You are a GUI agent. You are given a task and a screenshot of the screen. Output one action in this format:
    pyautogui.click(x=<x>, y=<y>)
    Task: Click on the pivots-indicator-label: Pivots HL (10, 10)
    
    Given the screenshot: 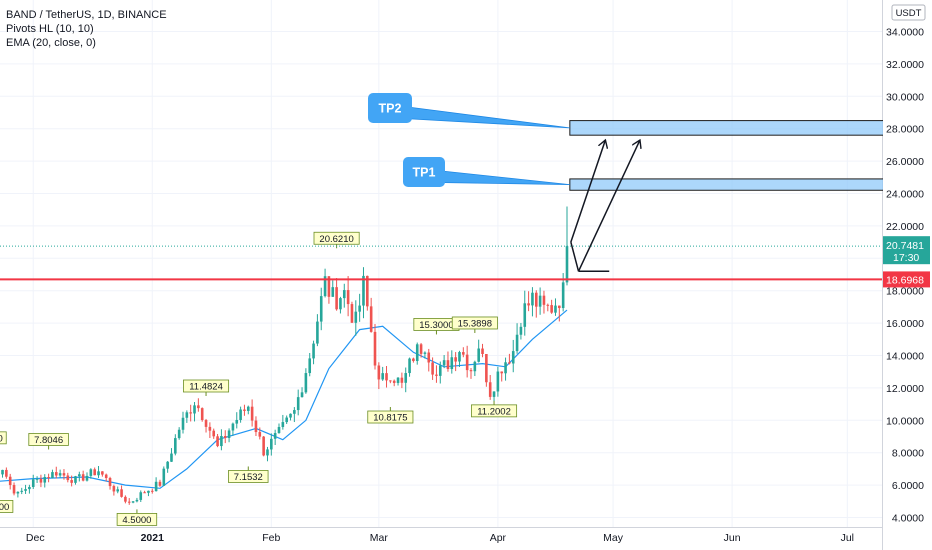 What is the action you would take?
    pyautogui.click(x=50, y=29)
    